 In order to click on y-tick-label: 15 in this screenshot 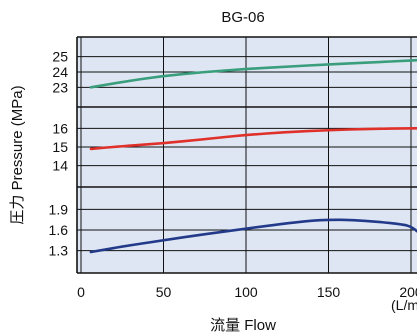, I will do `click(60, 147)`.